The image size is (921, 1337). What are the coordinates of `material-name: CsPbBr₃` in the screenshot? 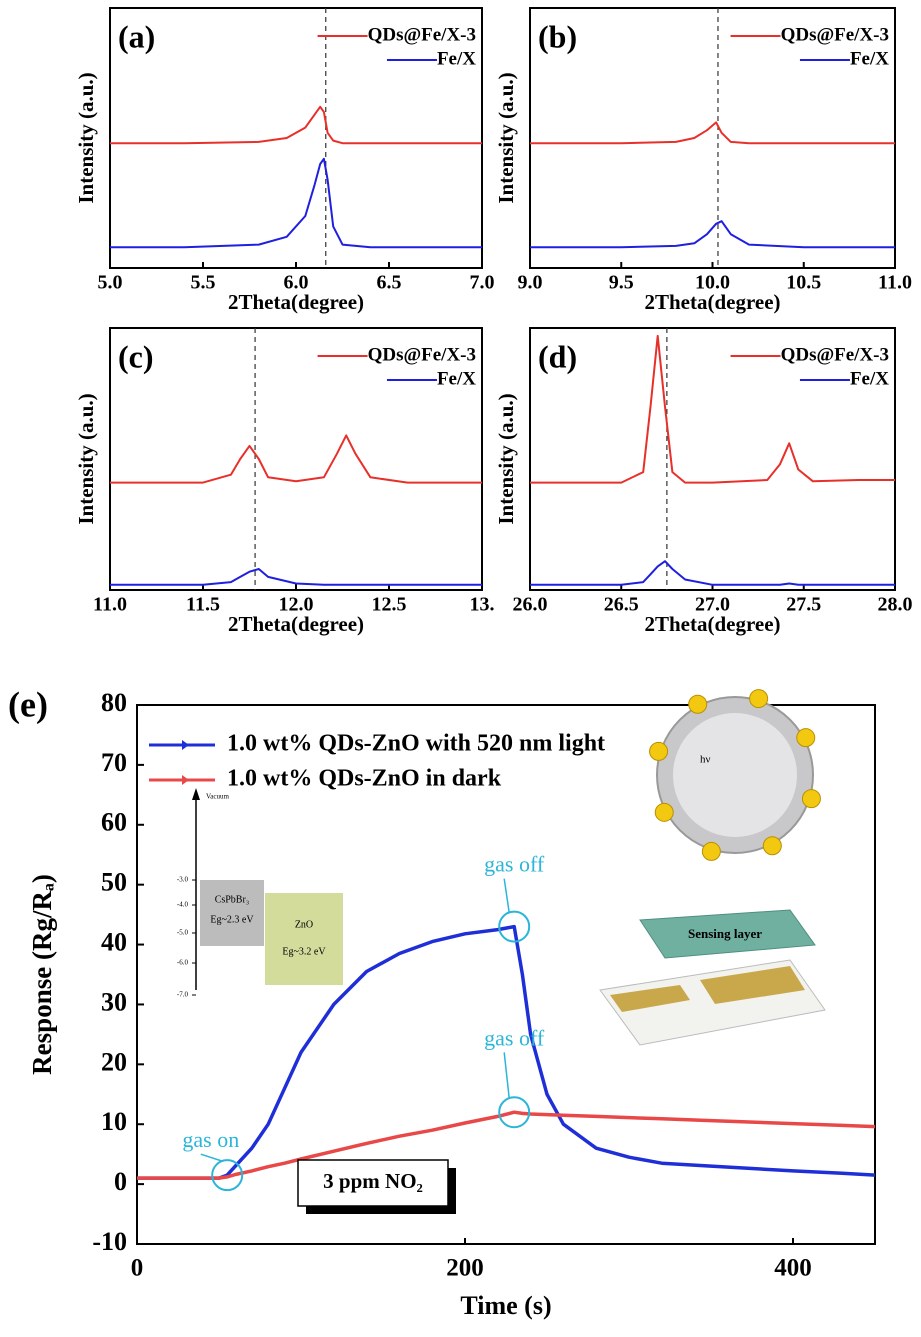 It's located at (232, 899).